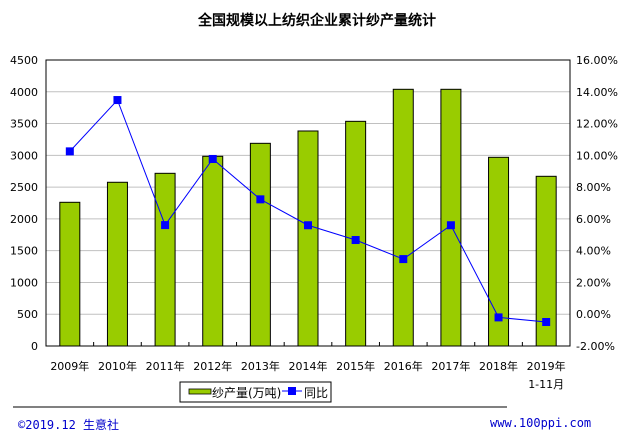 The image size is (634, 440). I want to click on legend-marker-swatch, so click(292, 391).